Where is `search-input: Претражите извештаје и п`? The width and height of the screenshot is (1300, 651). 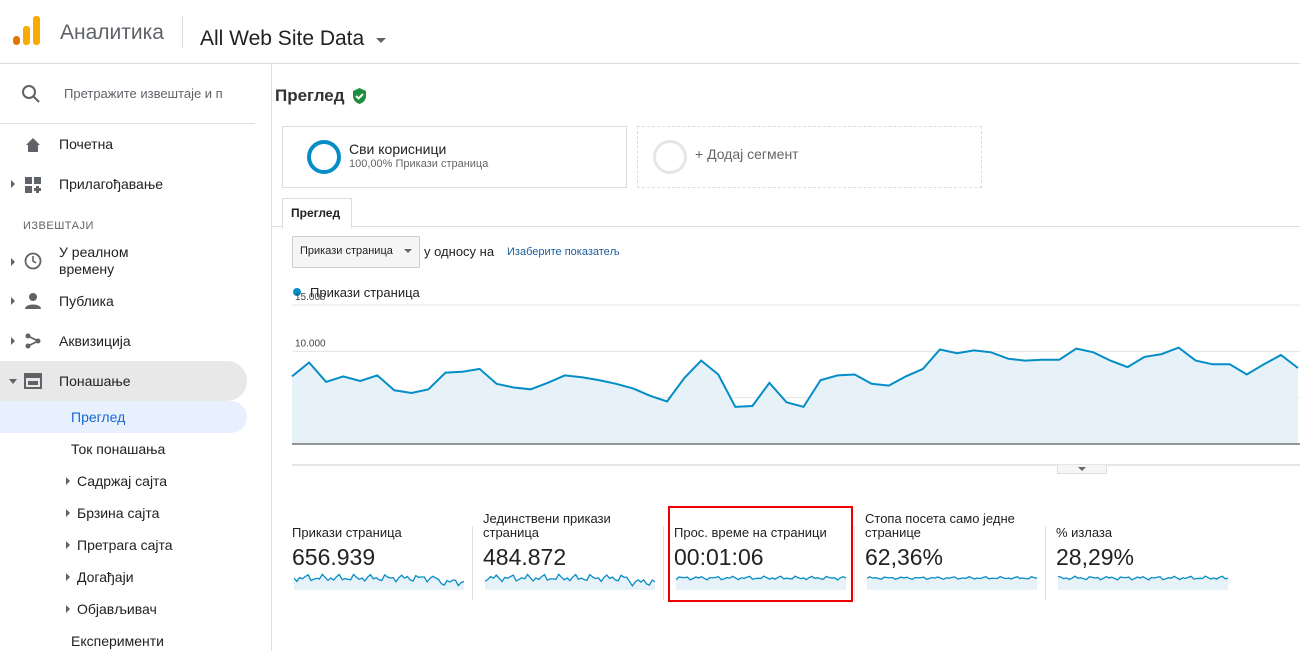 search-input: Претражите извештаје и п is located at coordinates (143, 93).